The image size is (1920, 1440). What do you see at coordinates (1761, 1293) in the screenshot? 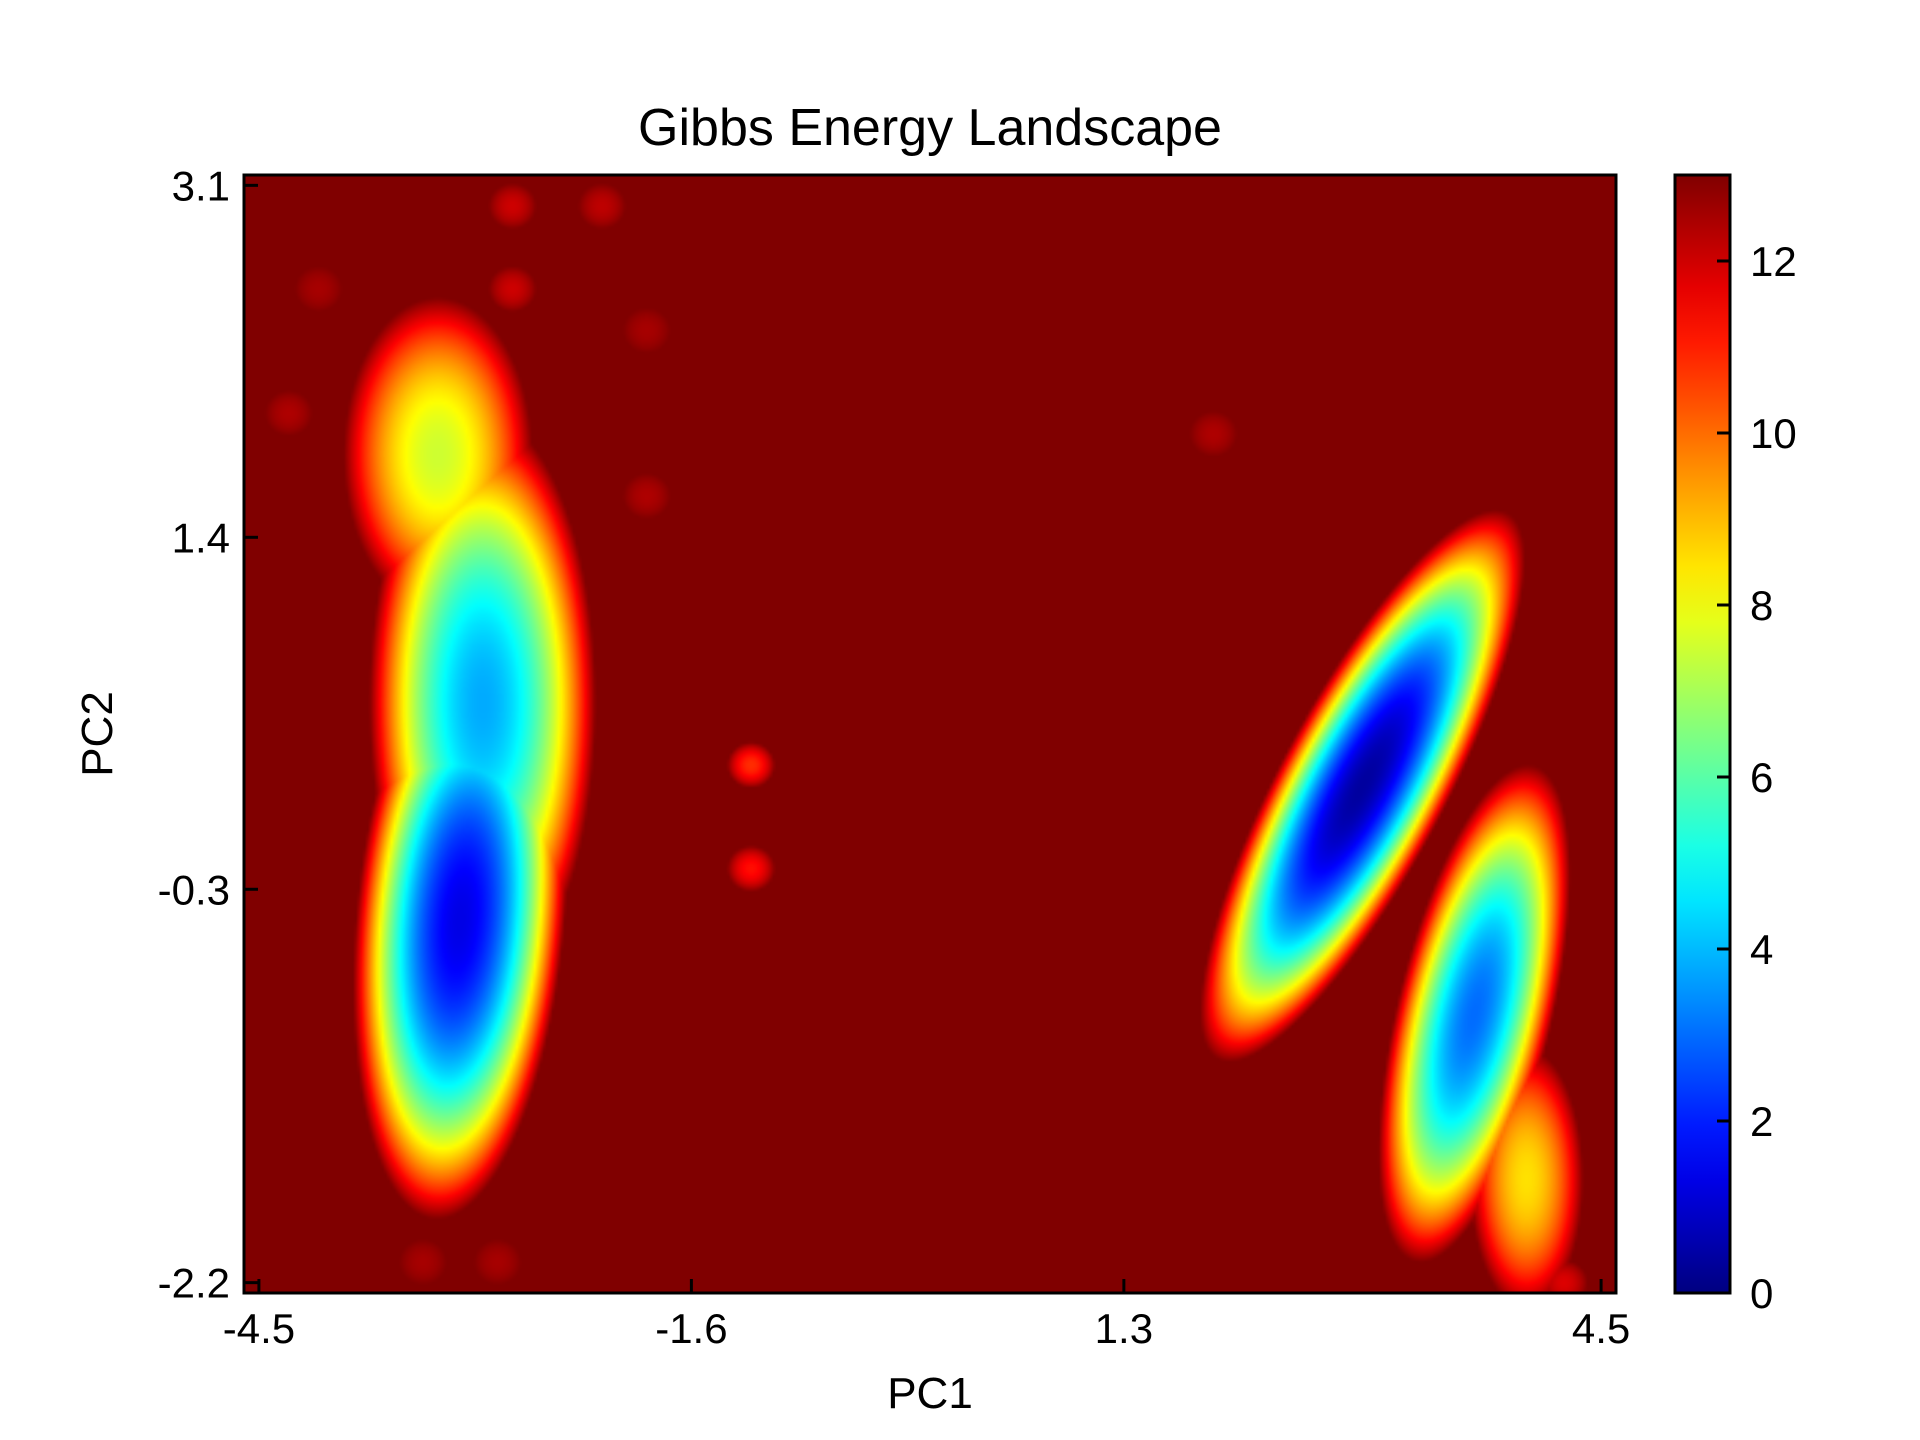
I see `colorbar-tick-label: 0` at bounding box center [1761, 1293].